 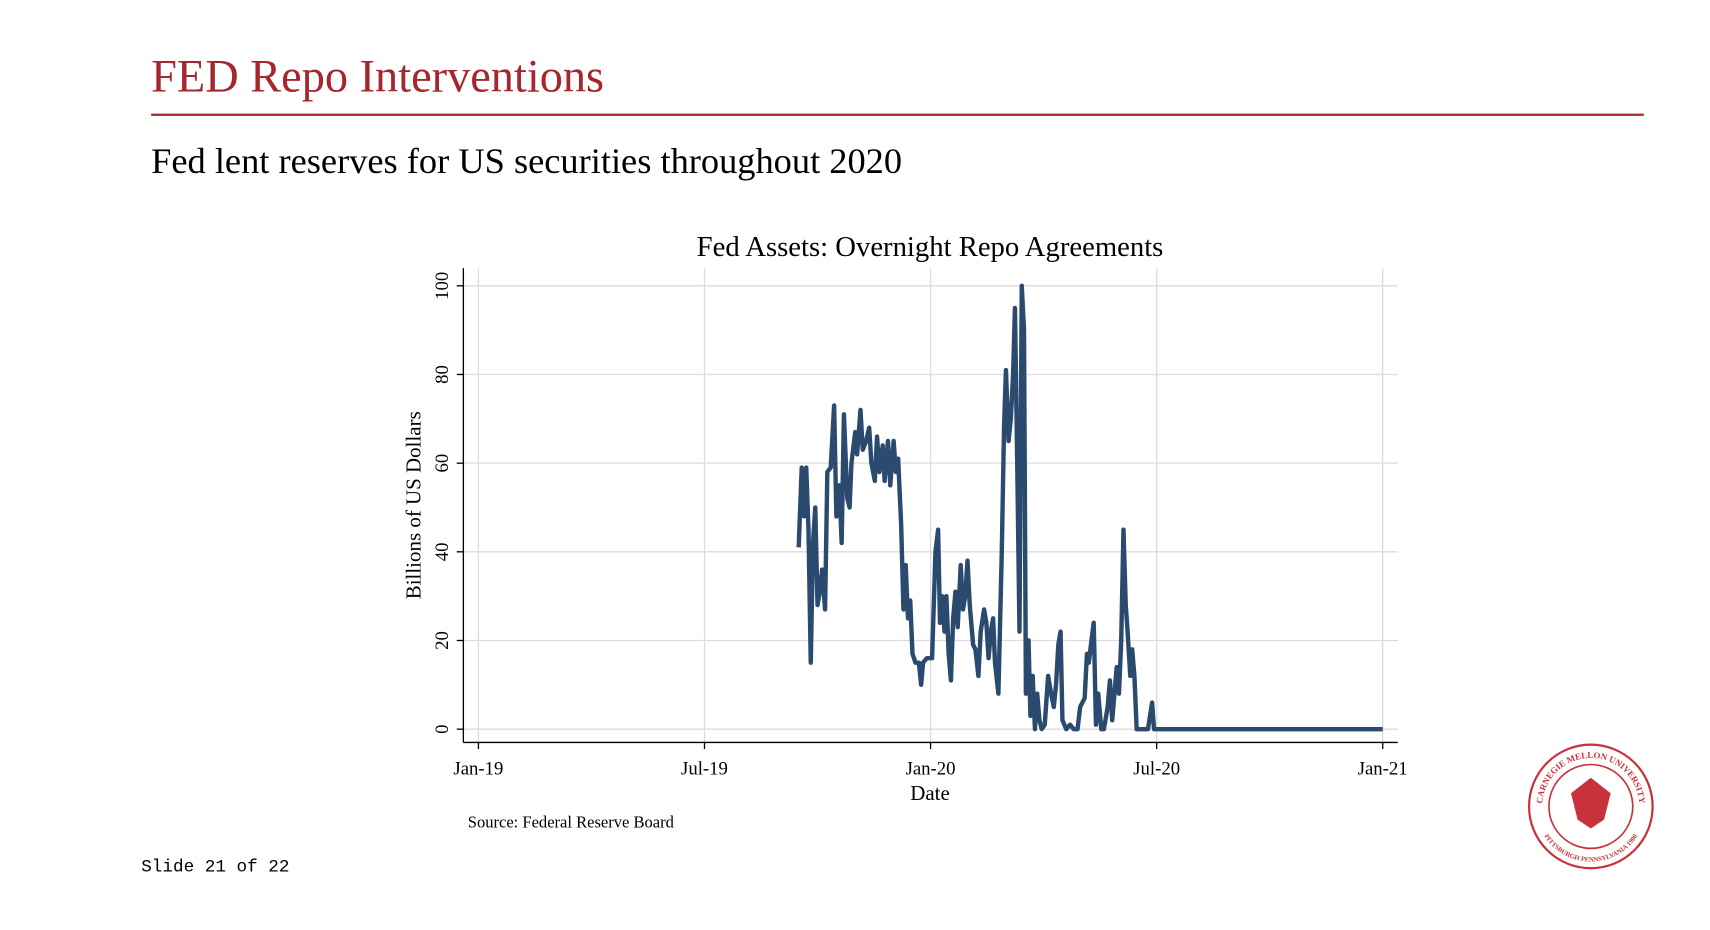 I want to click on y-tick-label: 40, so click(x=442, y=551).